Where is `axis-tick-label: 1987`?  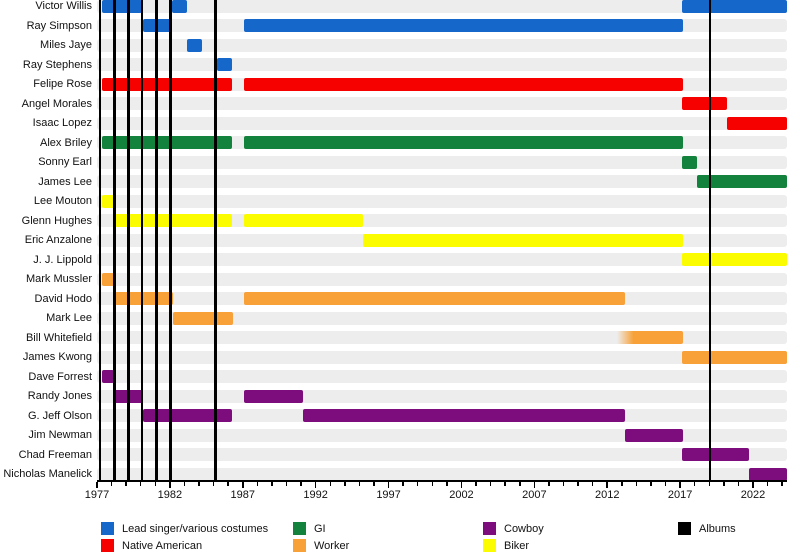
axis-tick-label: 1987 is located at coordinates (243, 495).